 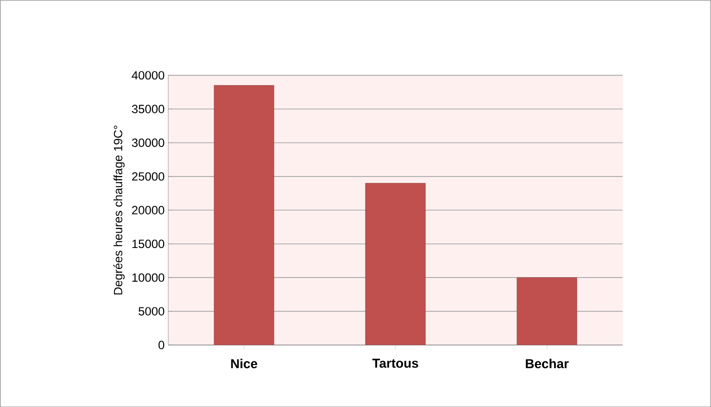 What do you see at coordinates (547, 363) in the screenshot?
I see `x-tick-label: Bechar` at bounding box center [547, 363].